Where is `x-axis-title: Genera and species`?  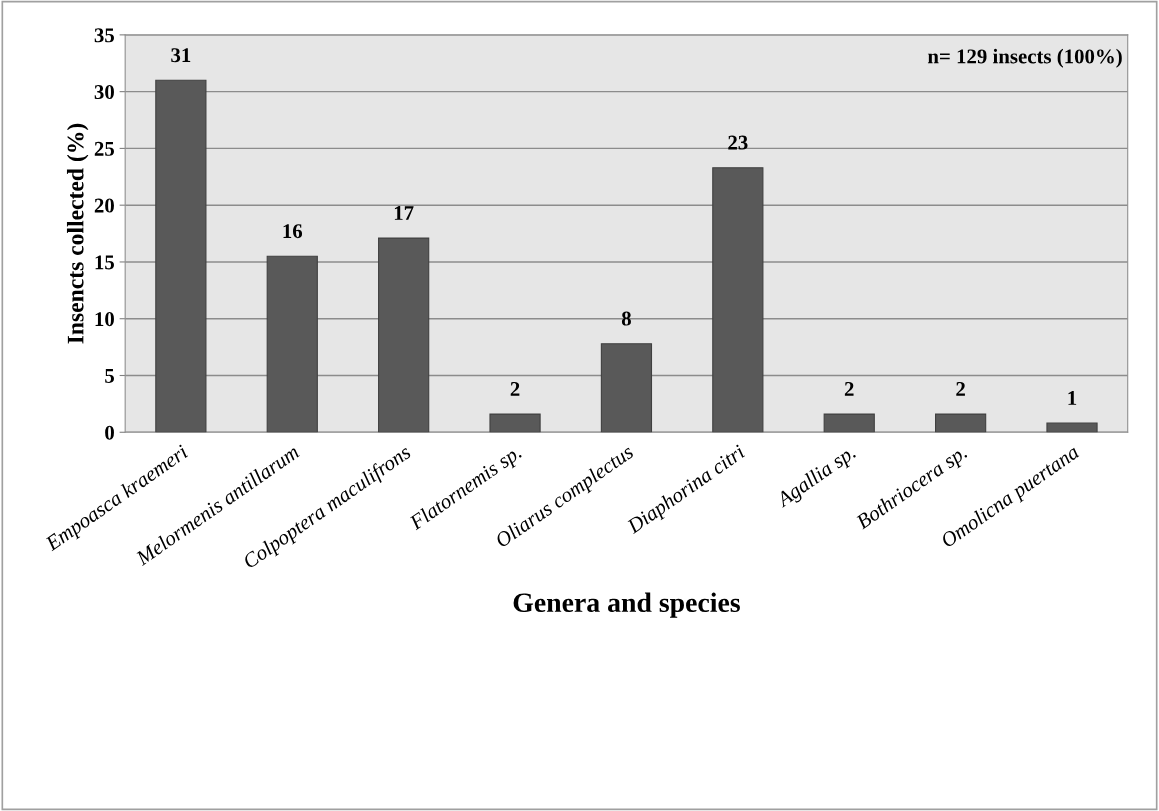 x-axis-title: Genera and species is located at coordinates (626, 605).